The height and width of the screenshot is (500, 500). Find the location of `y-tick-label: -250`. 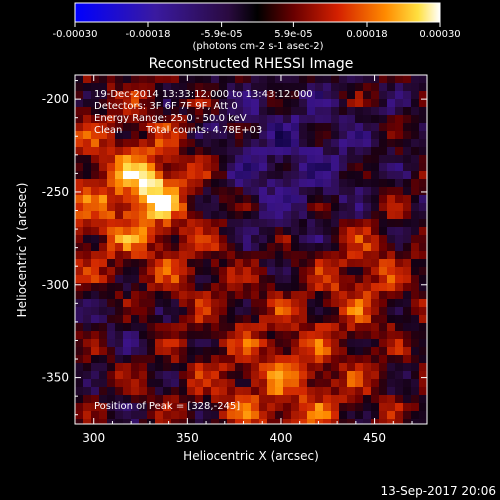

y-tick-label: -250 is located at coordinates (55, 192).